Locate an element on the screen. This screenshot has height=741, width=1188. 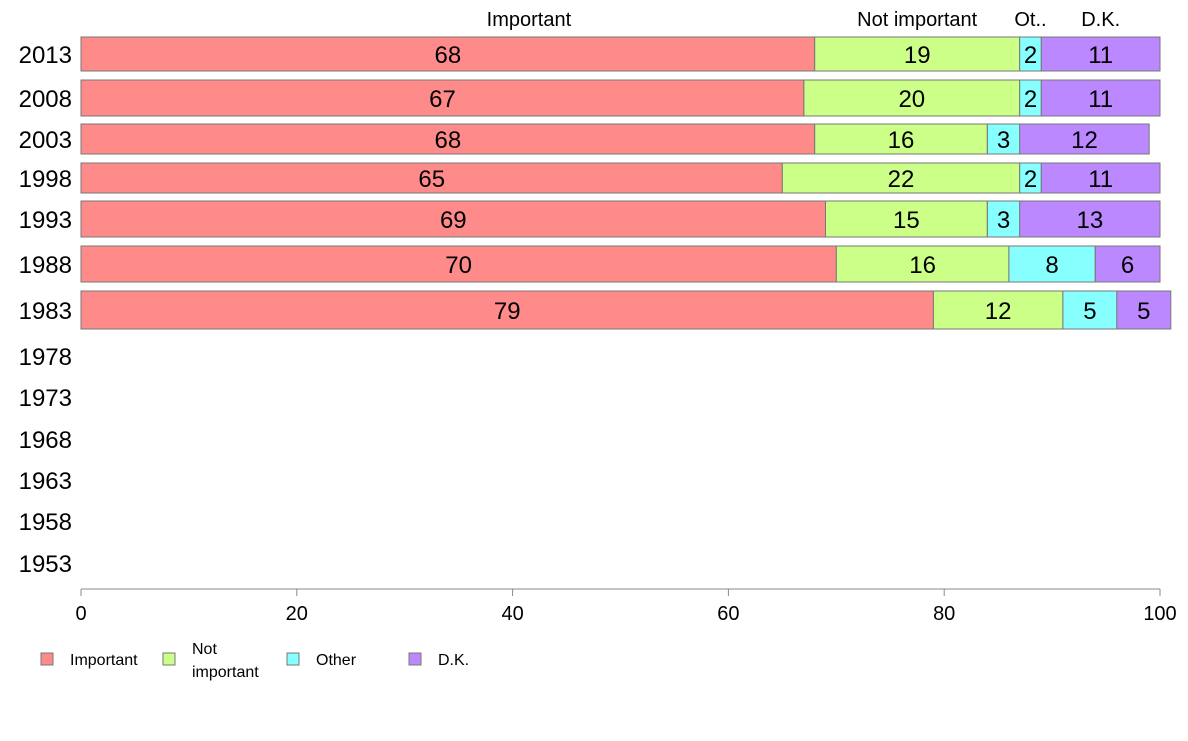
x-tick-label-40: 40 is located at coordinates (512, 614).